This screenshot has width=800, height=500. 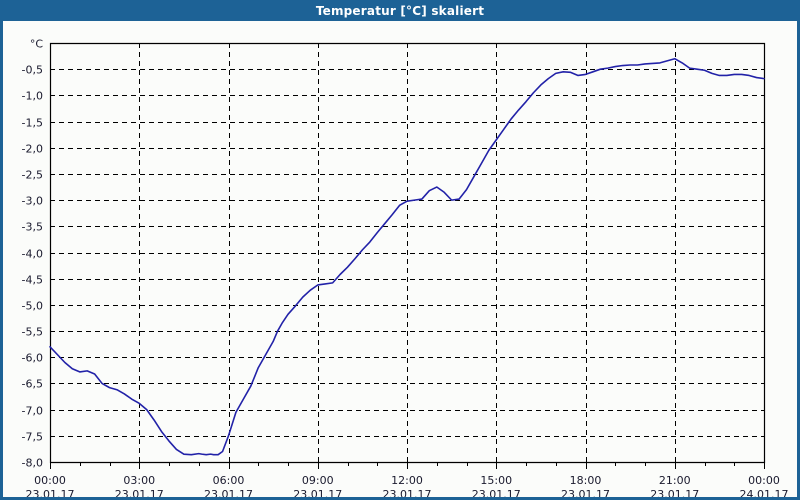 I want to click on y-axis-tick-label: -7,5, so click(x=32, y=437).